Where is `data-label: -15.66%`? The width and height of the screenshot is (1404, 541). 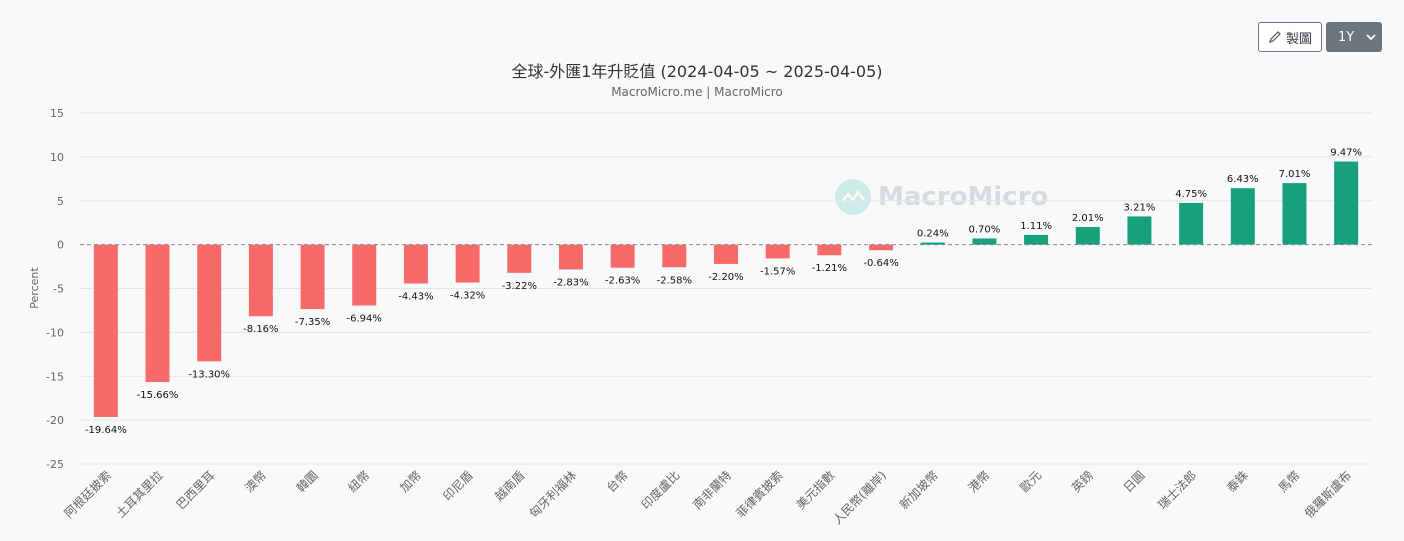
data-label: -15.66% is located at coordinates (158, 395).